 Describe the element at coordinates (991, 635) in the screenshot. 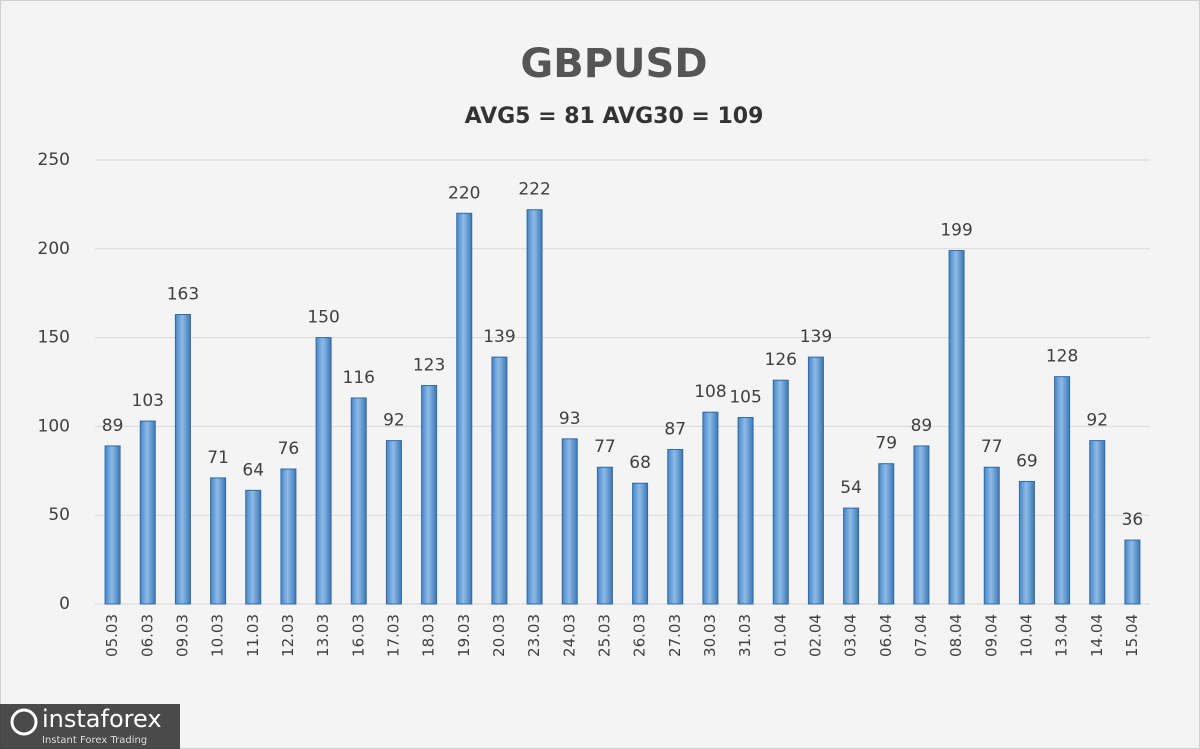

I see `x-tick-label: 09.04` at that location.